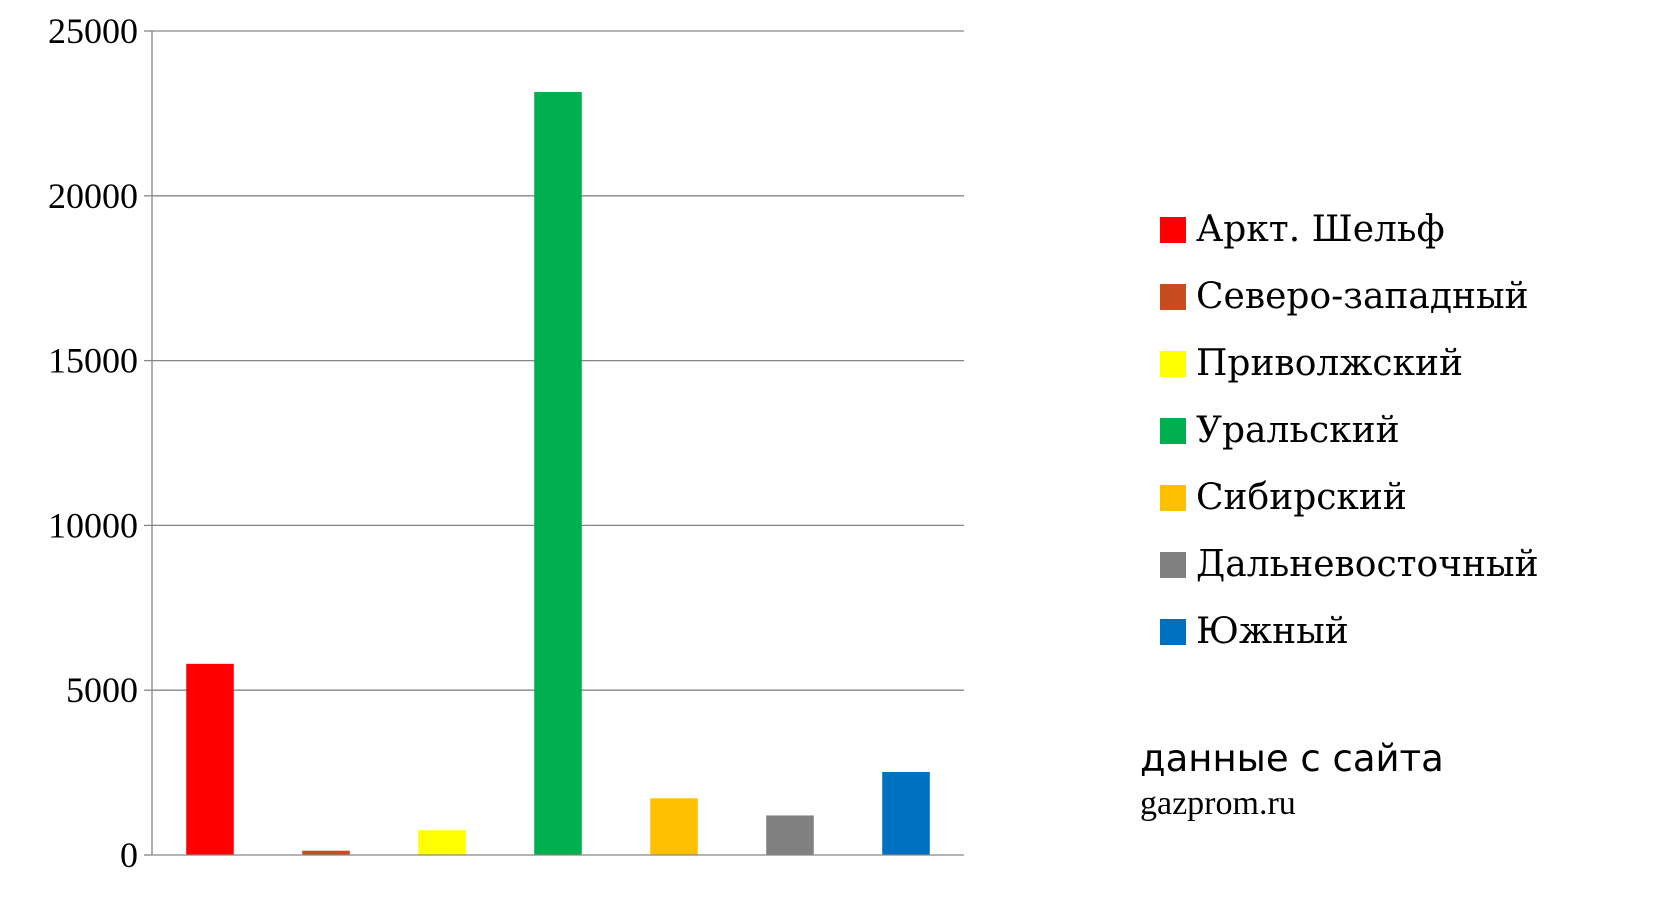 The height and width of the screenshot is (917, 1663). What do you see at coordinates (93, 31) in the screenshot?
I see `y-tick-label: 25000` at bounding box center [93, 31].